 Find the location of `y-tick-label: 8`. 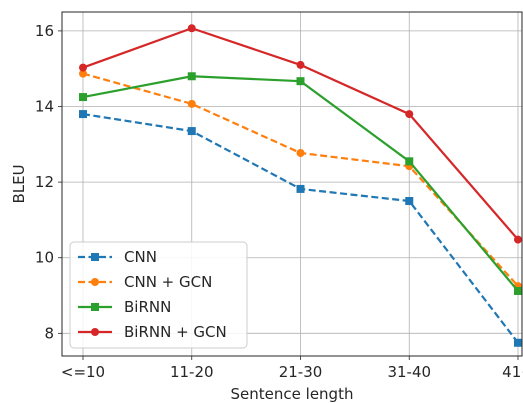

y-tick-label: 8 is located at coordinates (49, 333).